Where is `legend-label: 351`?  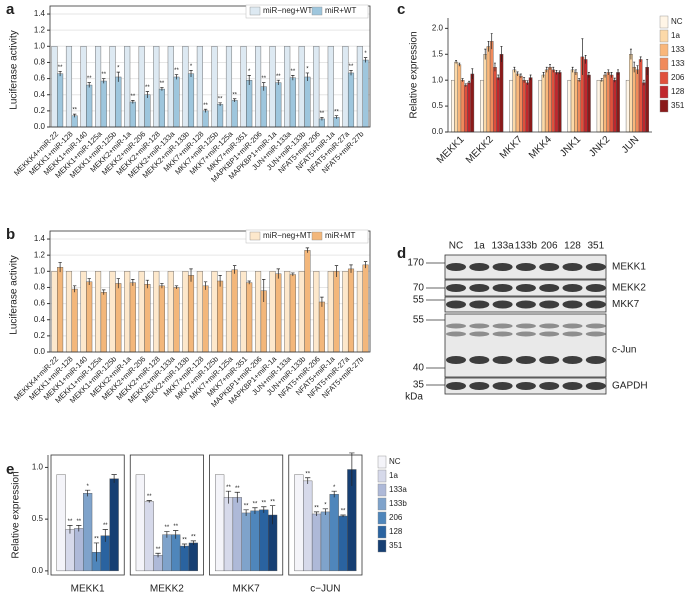
legend-label: 351 is located at coordinates (396, 545).